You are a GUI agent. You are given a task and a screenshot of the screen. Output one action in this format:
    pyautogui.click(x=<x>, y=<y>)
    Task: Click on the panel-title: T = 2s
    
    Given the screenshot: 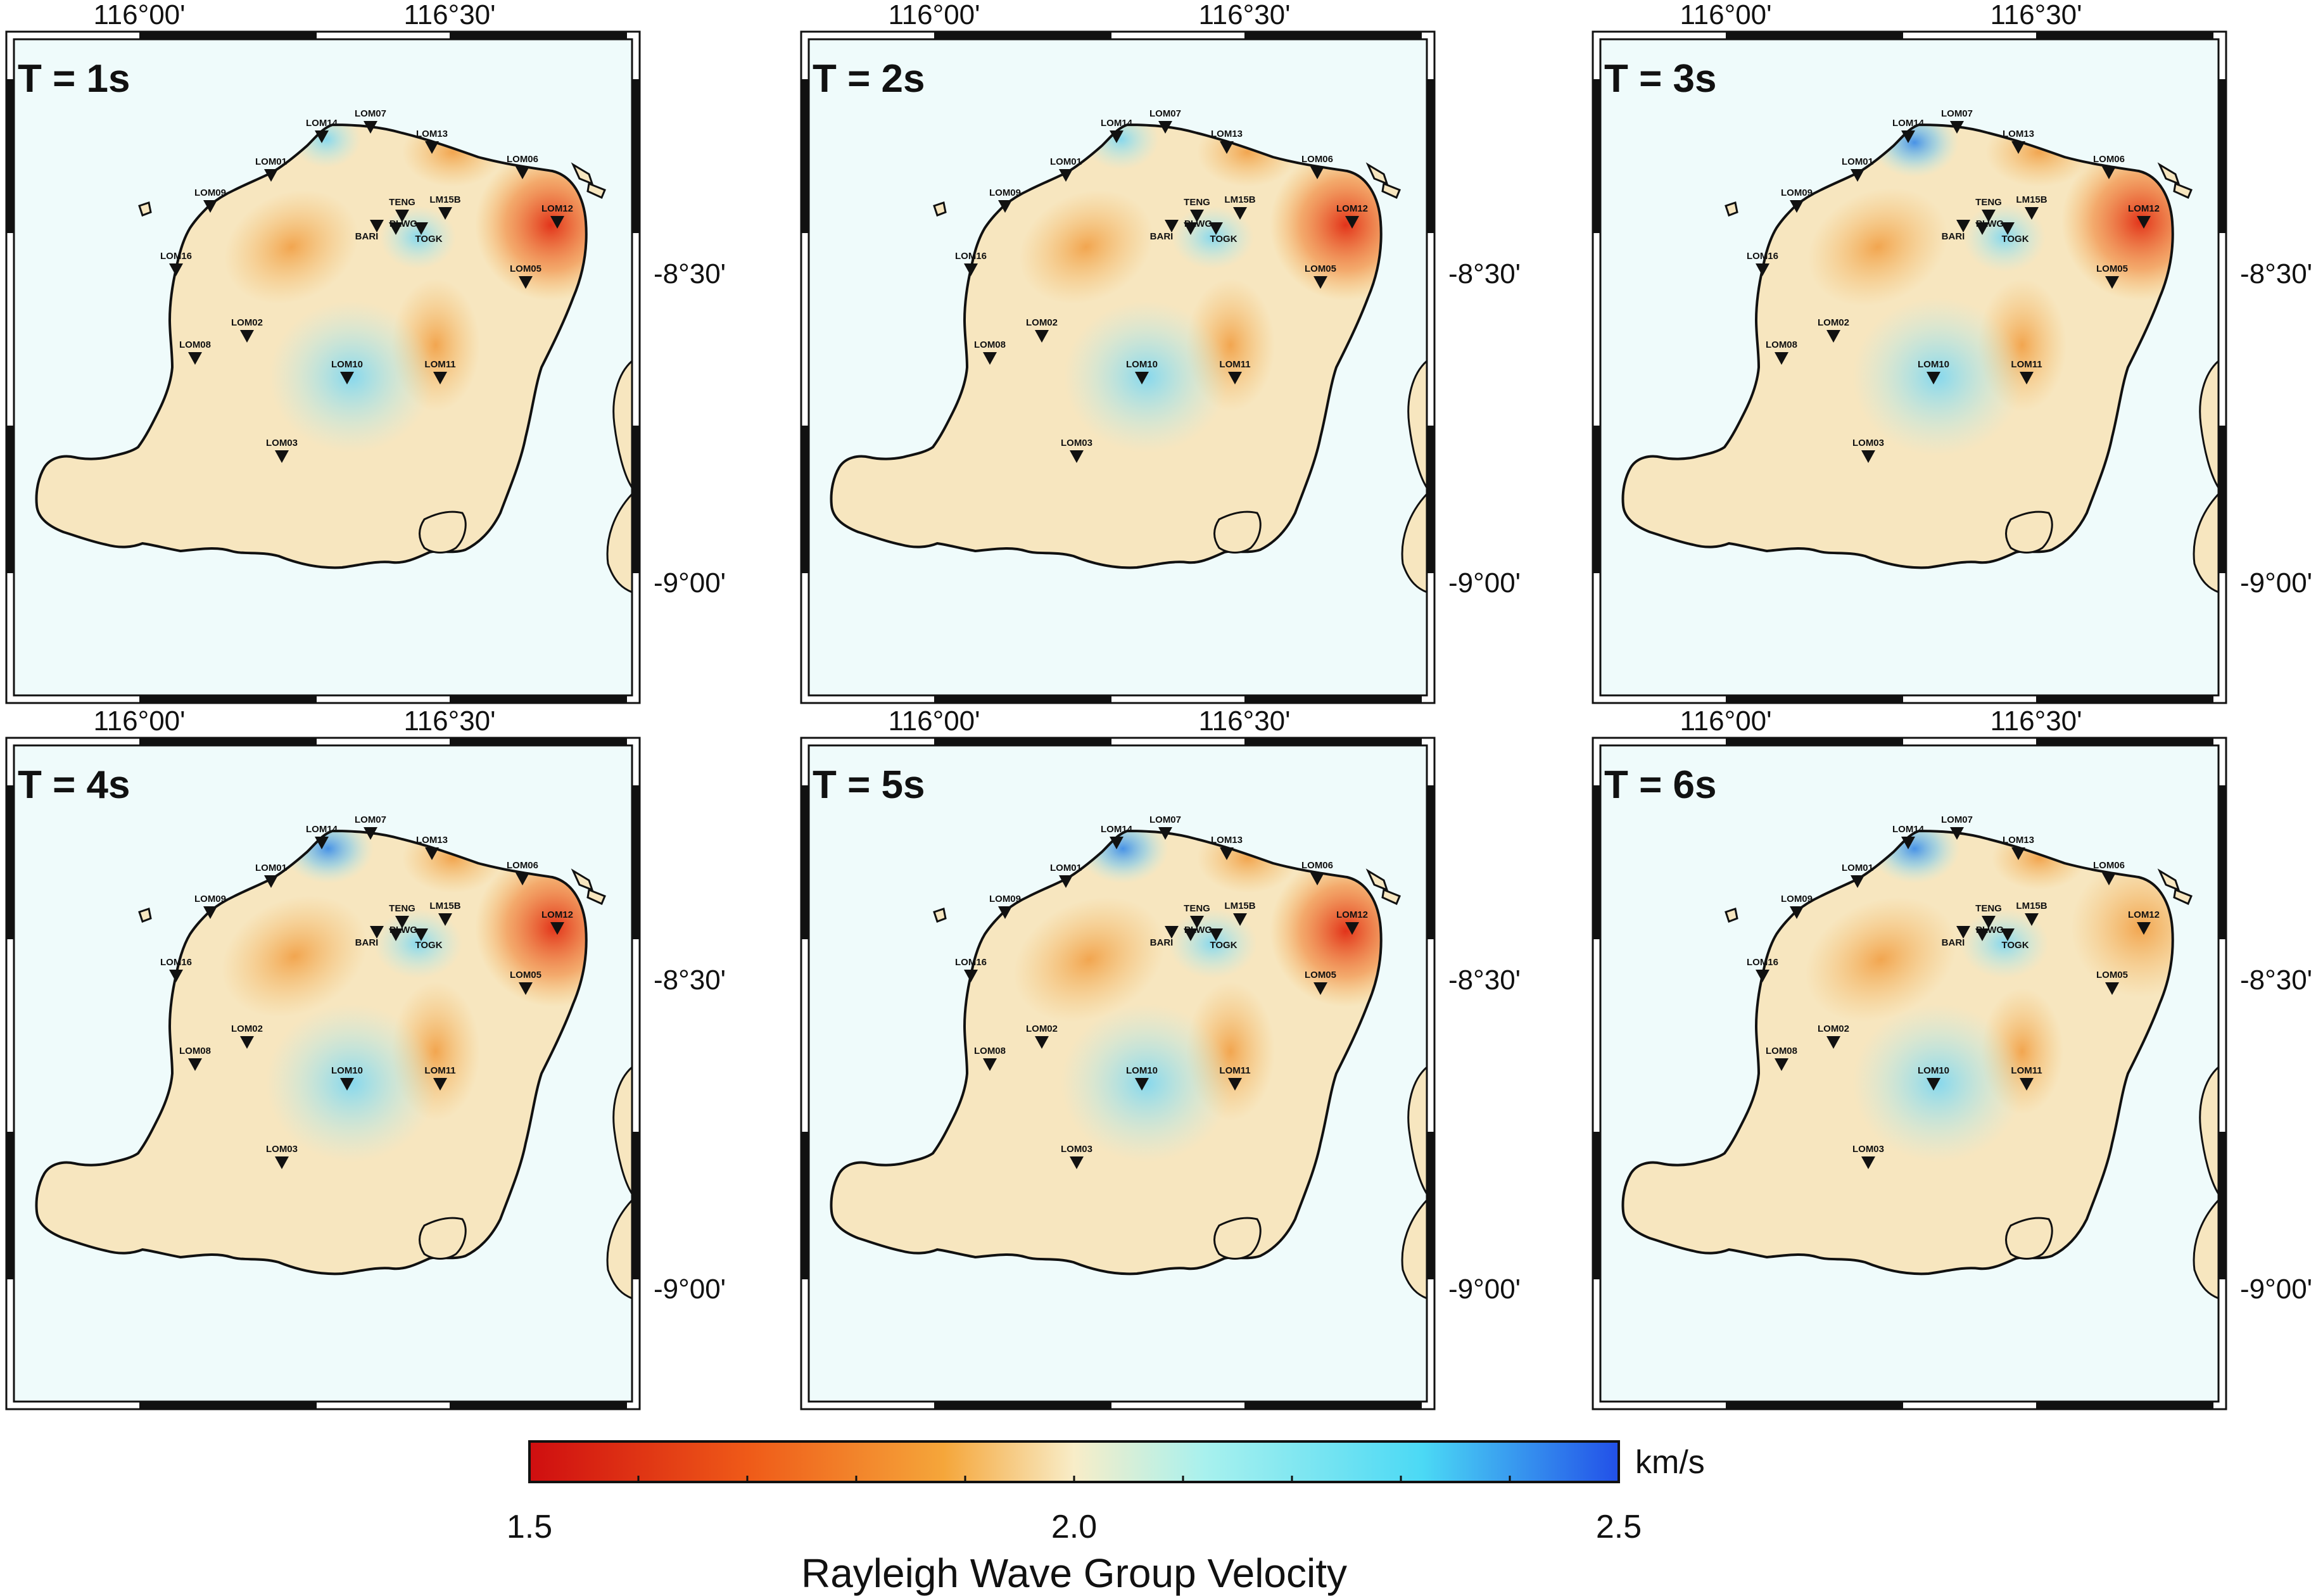 What is the action you would take?
    pyautogui.click(x=869, y=79)
    